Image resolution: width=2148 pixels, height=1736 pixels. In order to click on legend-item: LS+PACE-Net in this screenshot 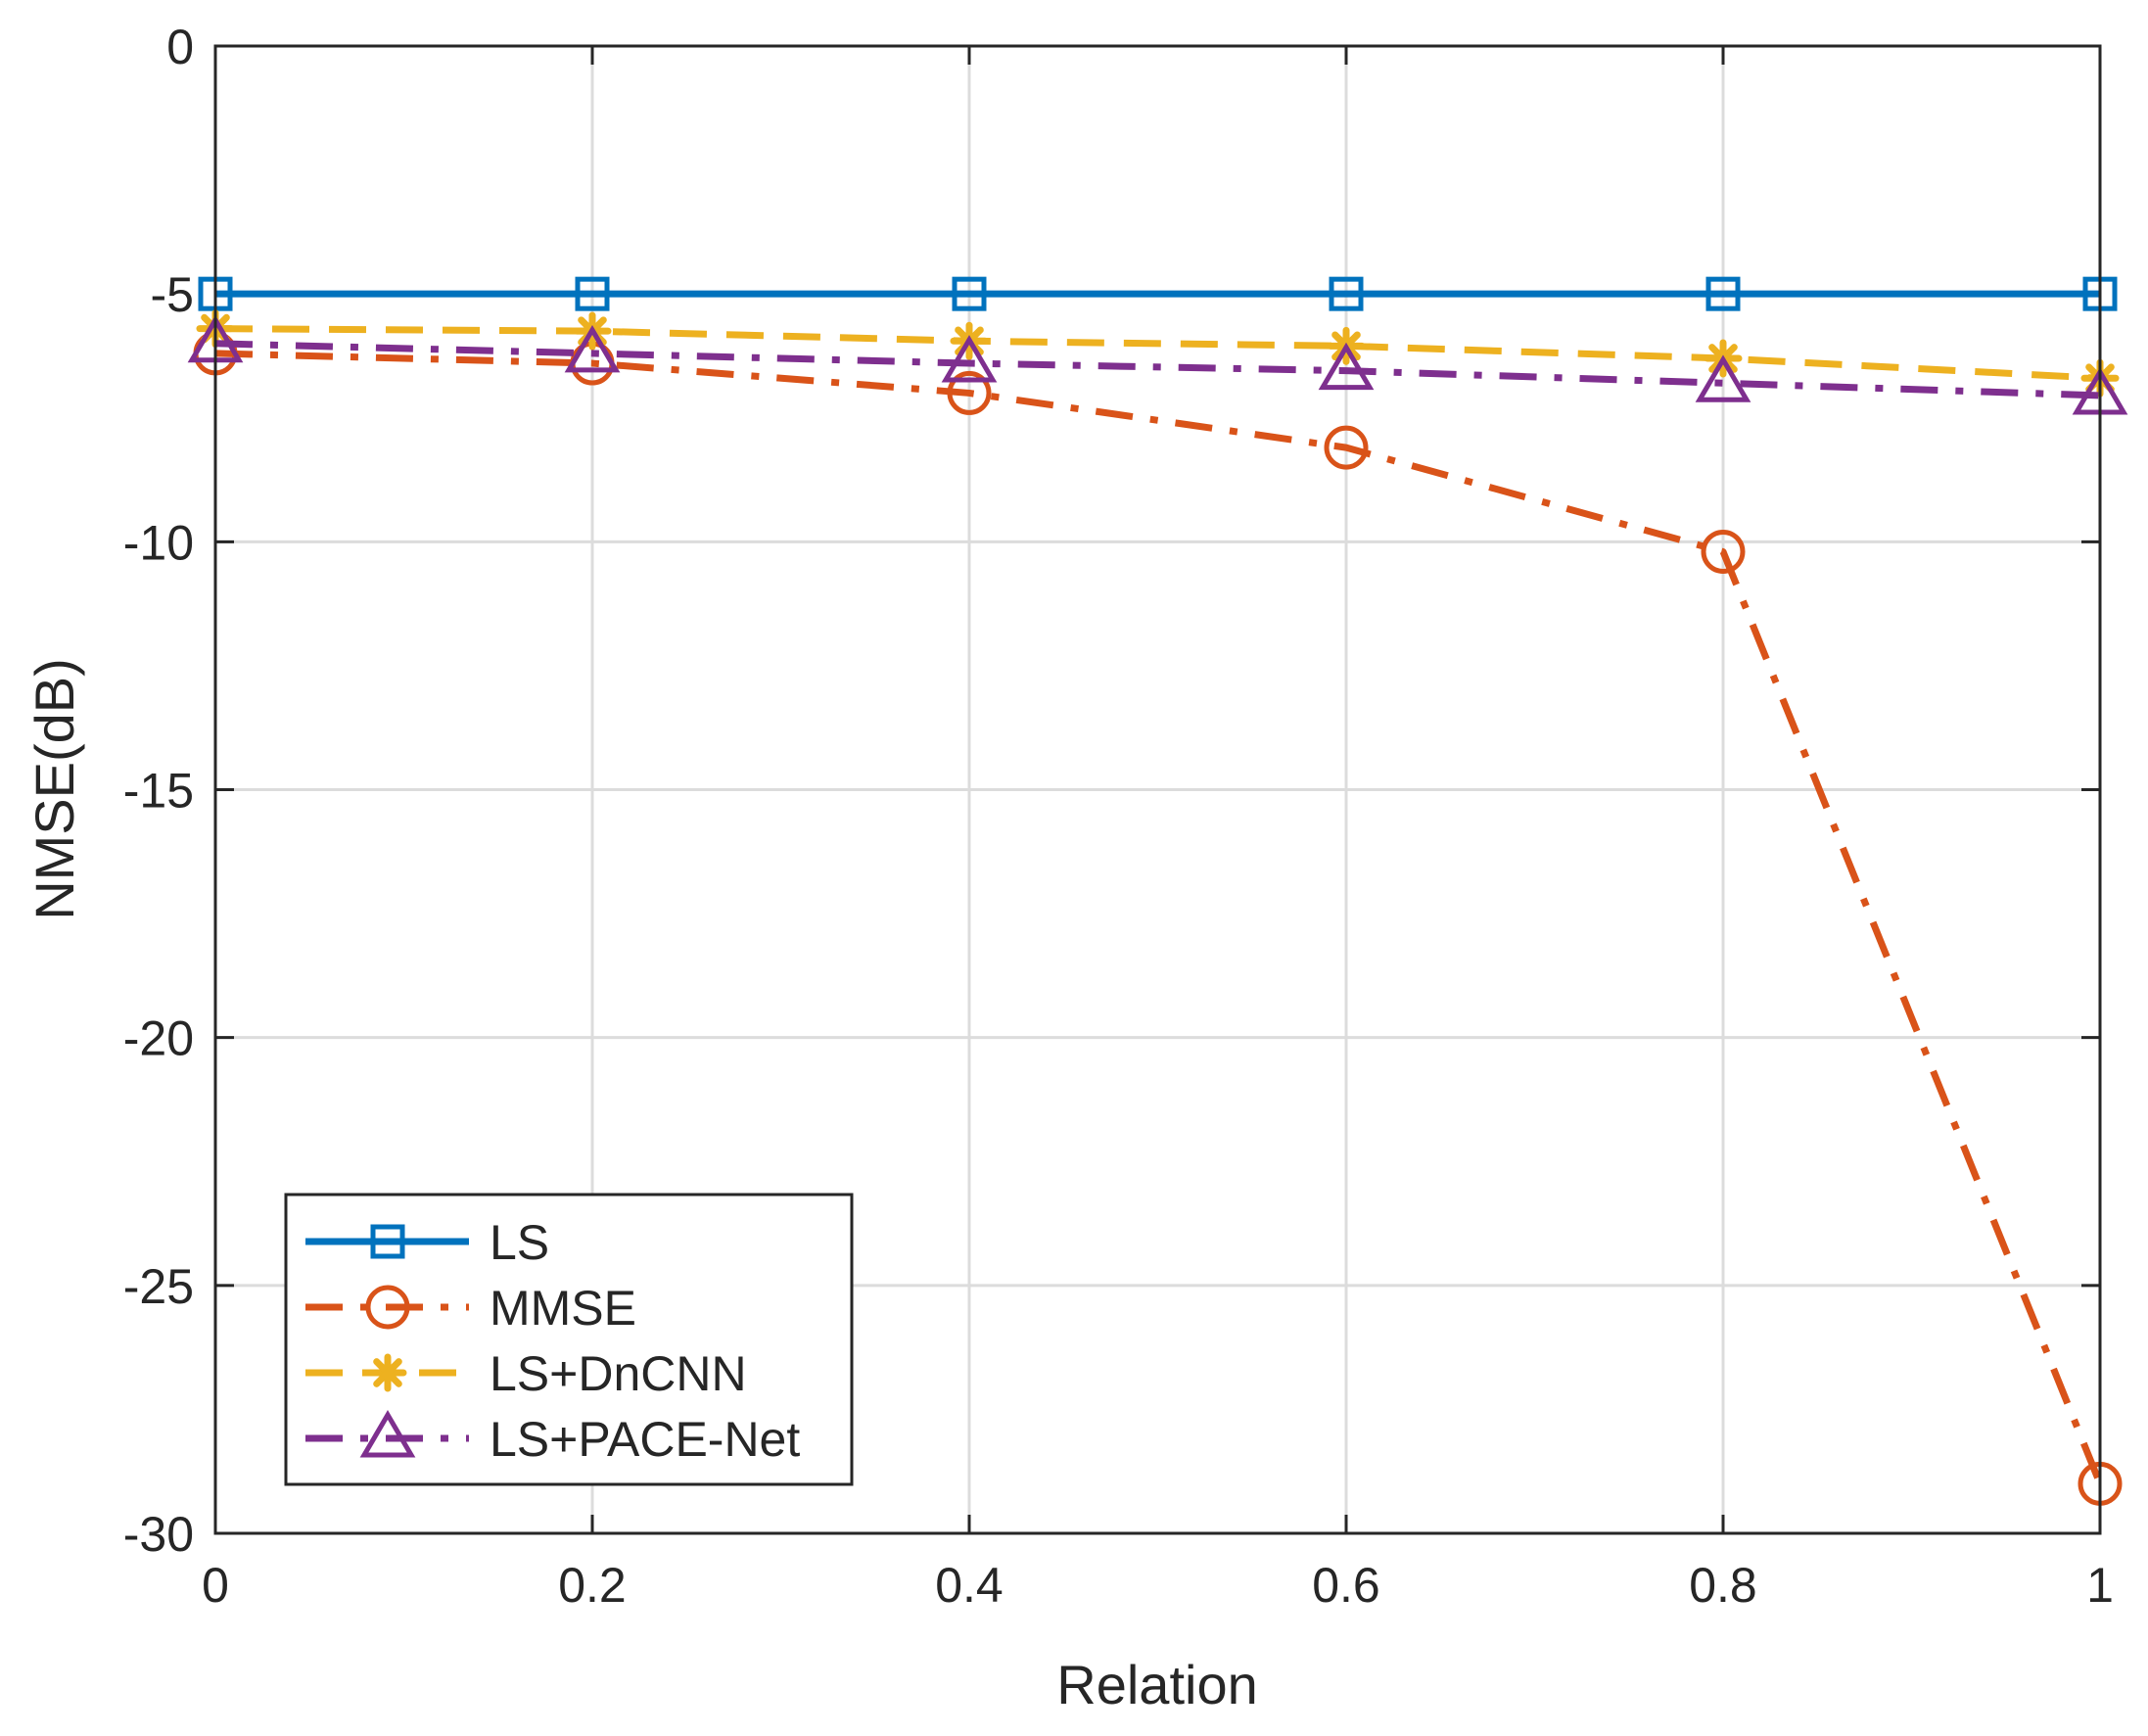, I will do `click(552, 1439)`.